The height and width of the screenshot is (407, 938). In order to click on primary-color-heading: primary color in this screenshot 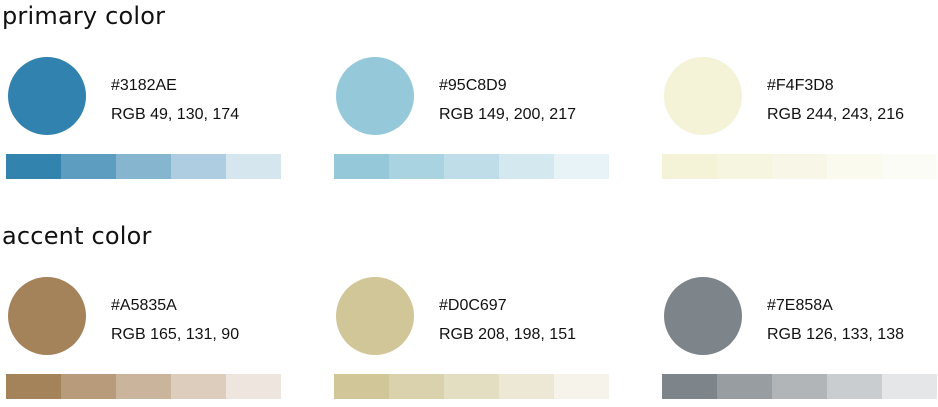, I will do `click(84, 16)`.